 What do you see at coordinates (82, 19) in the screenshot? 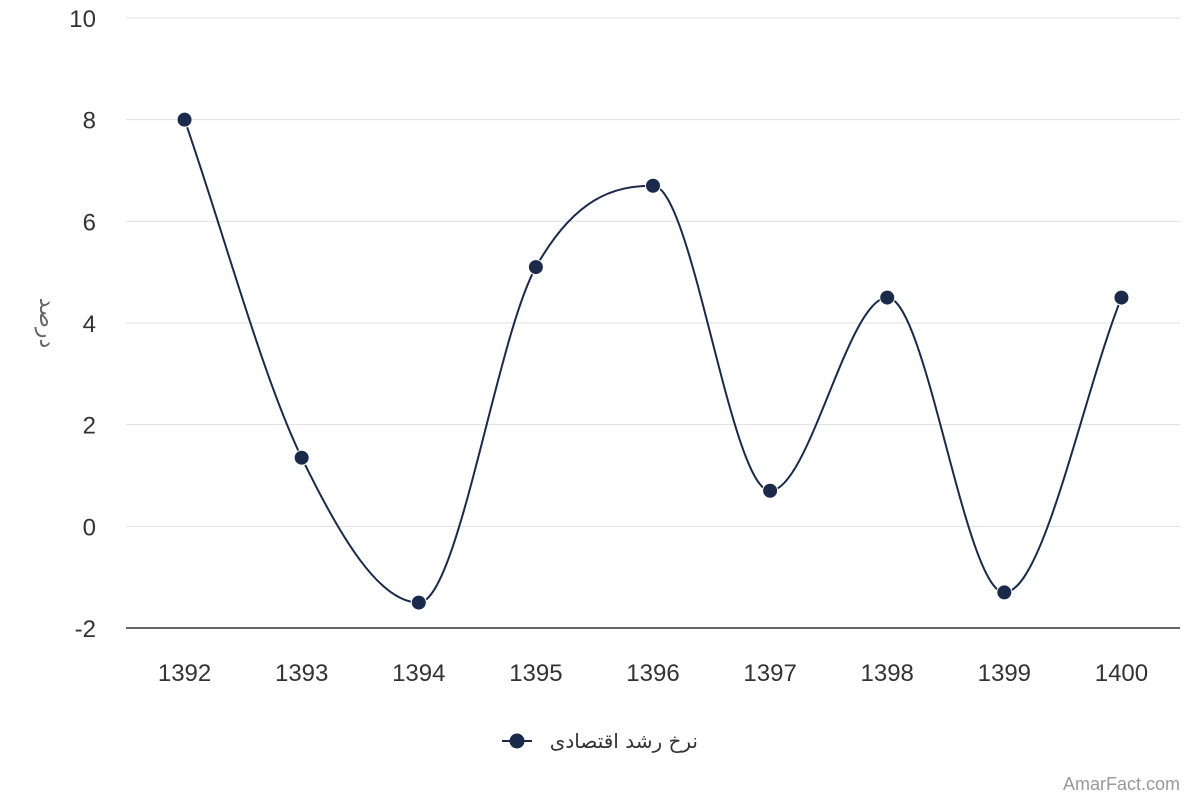
I see `y-tick-label: 10` at bounding box center [82, 19].